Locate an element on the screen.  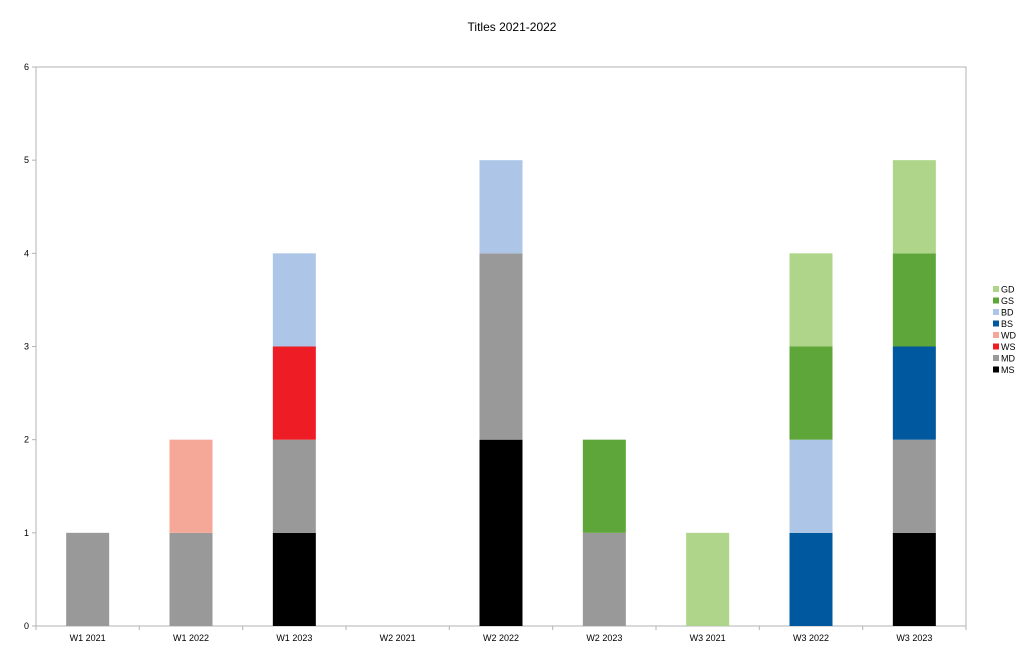
chart-title: Titles 2021-2022 is located at coordinates (512, 27).